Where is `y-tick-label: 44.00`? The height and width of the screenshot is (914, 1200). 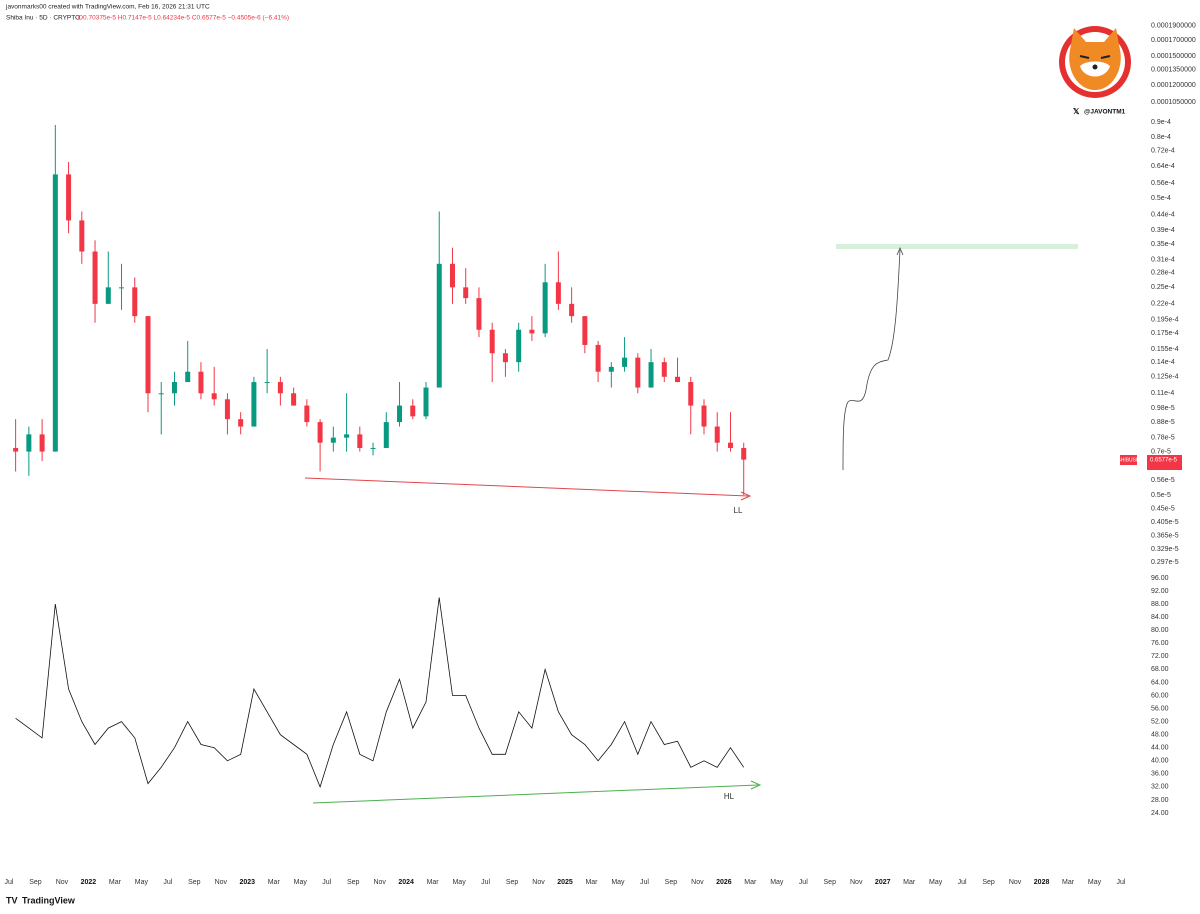 y-tick-label: 44.00 is located at coordinates (1160, 748).